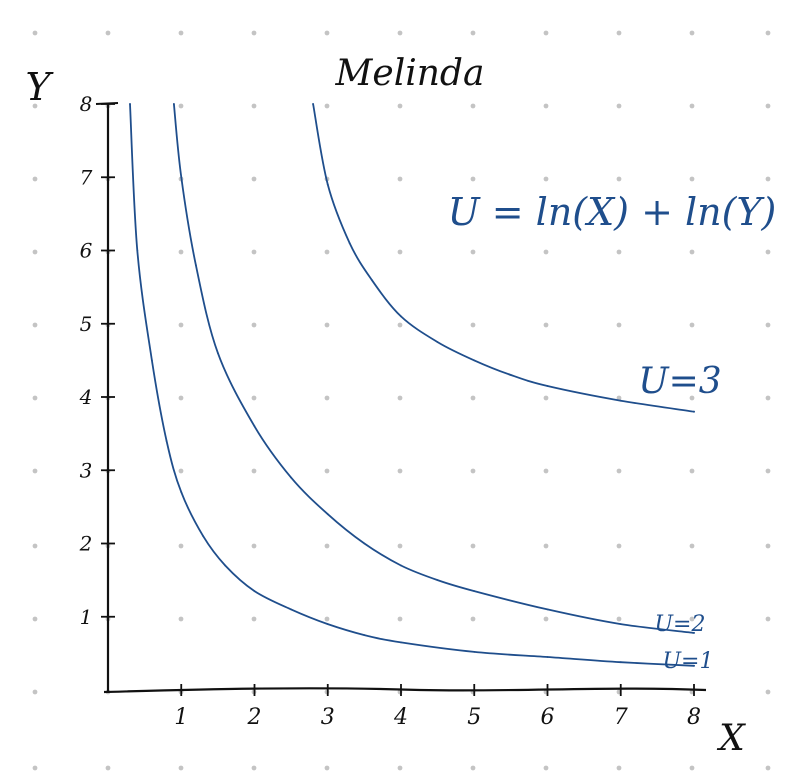  Describe the element at coordinates (731, 738) in the screenshot. I see `x-axis-label: X` at that location.